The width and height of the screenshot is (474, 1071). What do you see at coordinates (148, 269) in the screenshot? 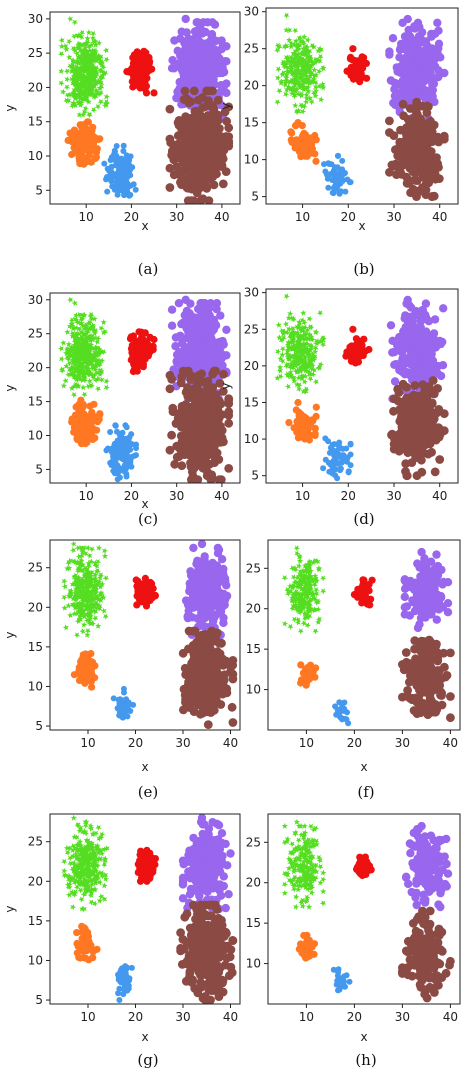
I see `panel-caption: (a)` at bounding box center [148, 269].